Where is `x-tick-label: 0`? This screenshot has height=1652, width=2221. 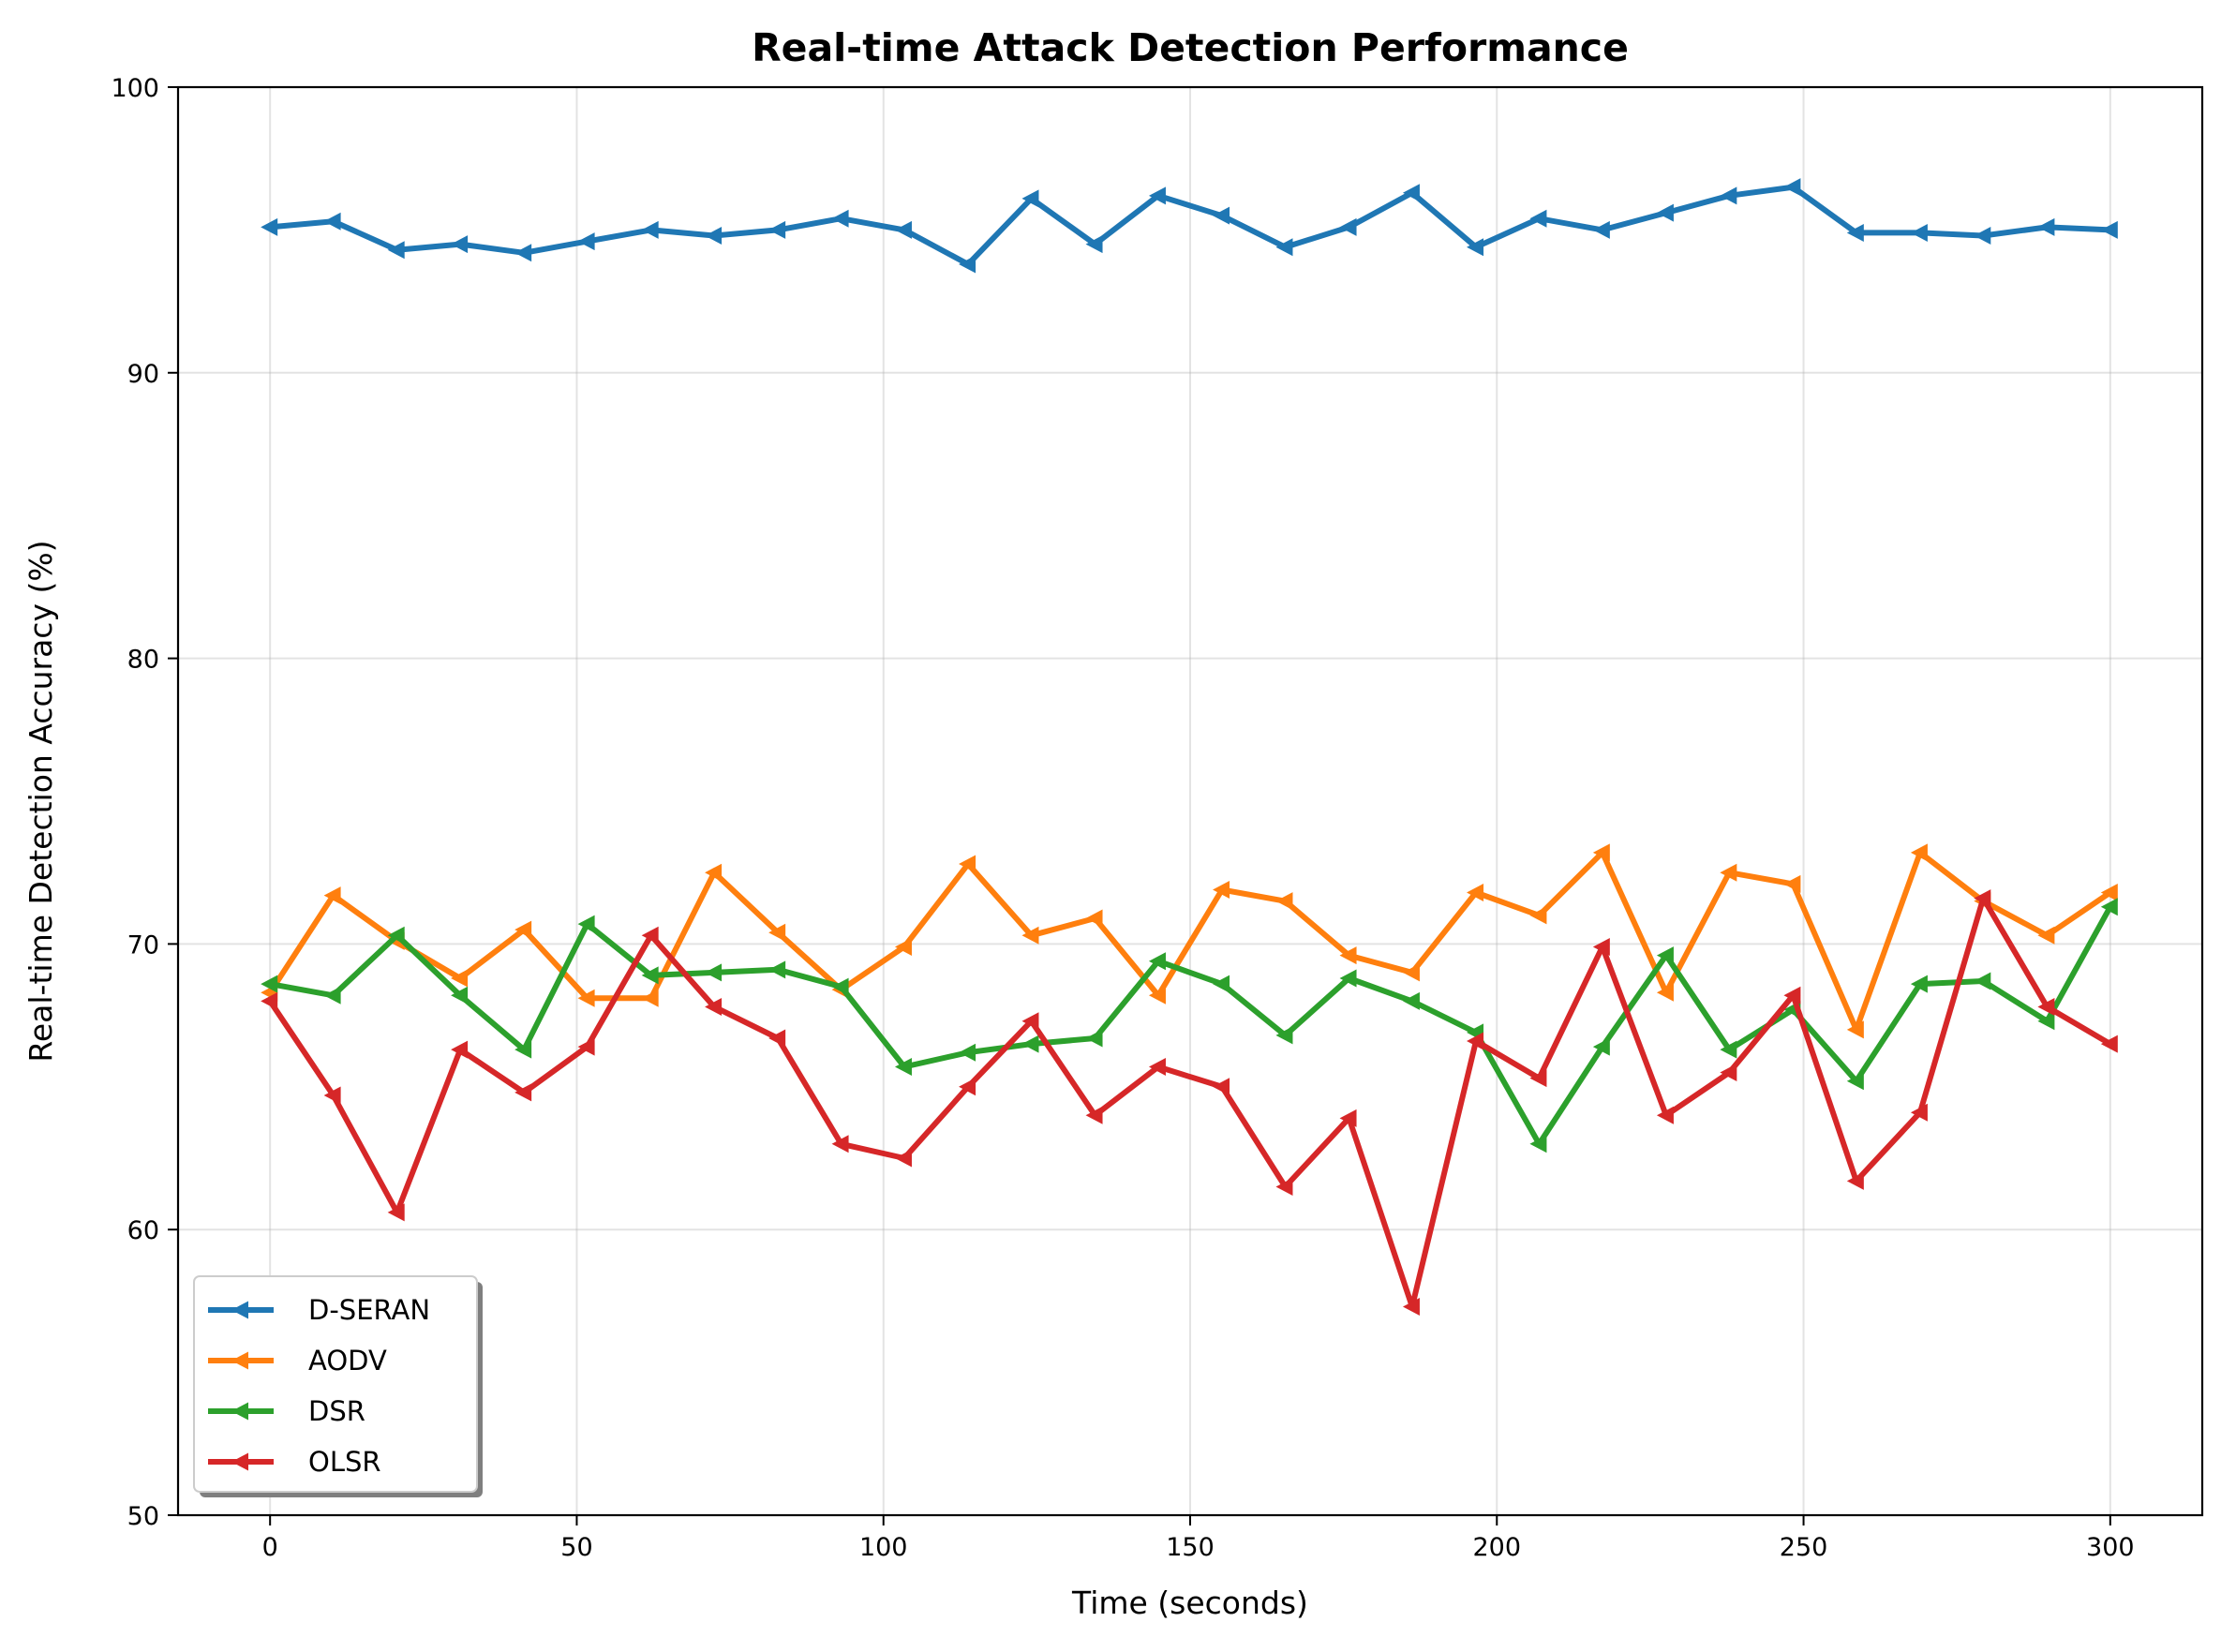 x-tick-label: 0 is located at coordinates (270, 1547).